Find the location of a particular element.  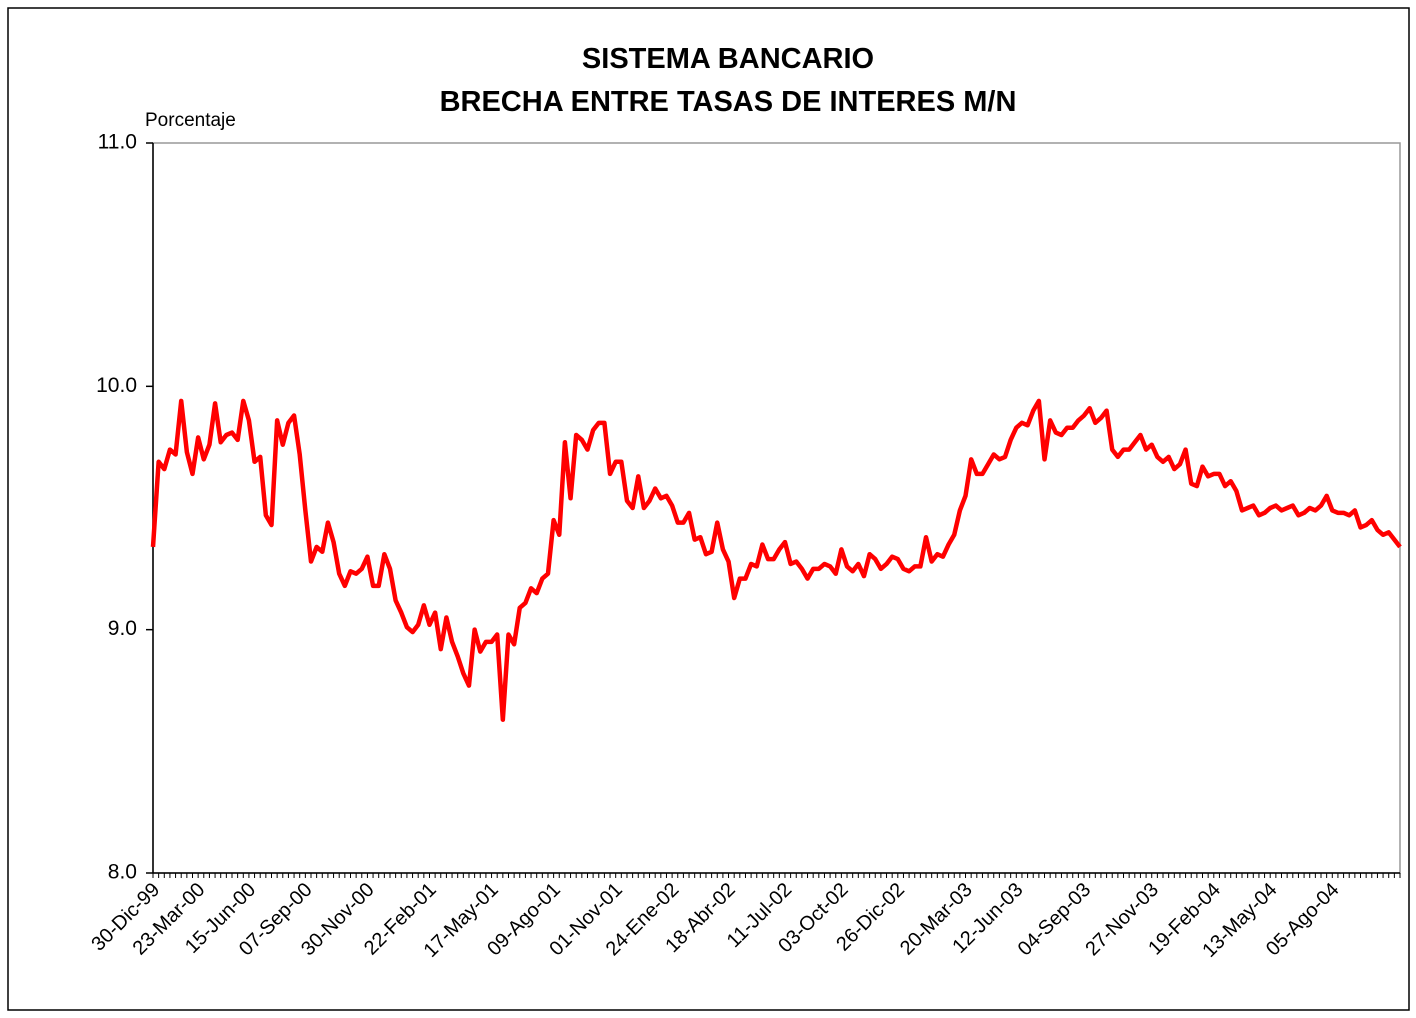

y-tick-label: 10.0 is located at coordinates (116, 385).